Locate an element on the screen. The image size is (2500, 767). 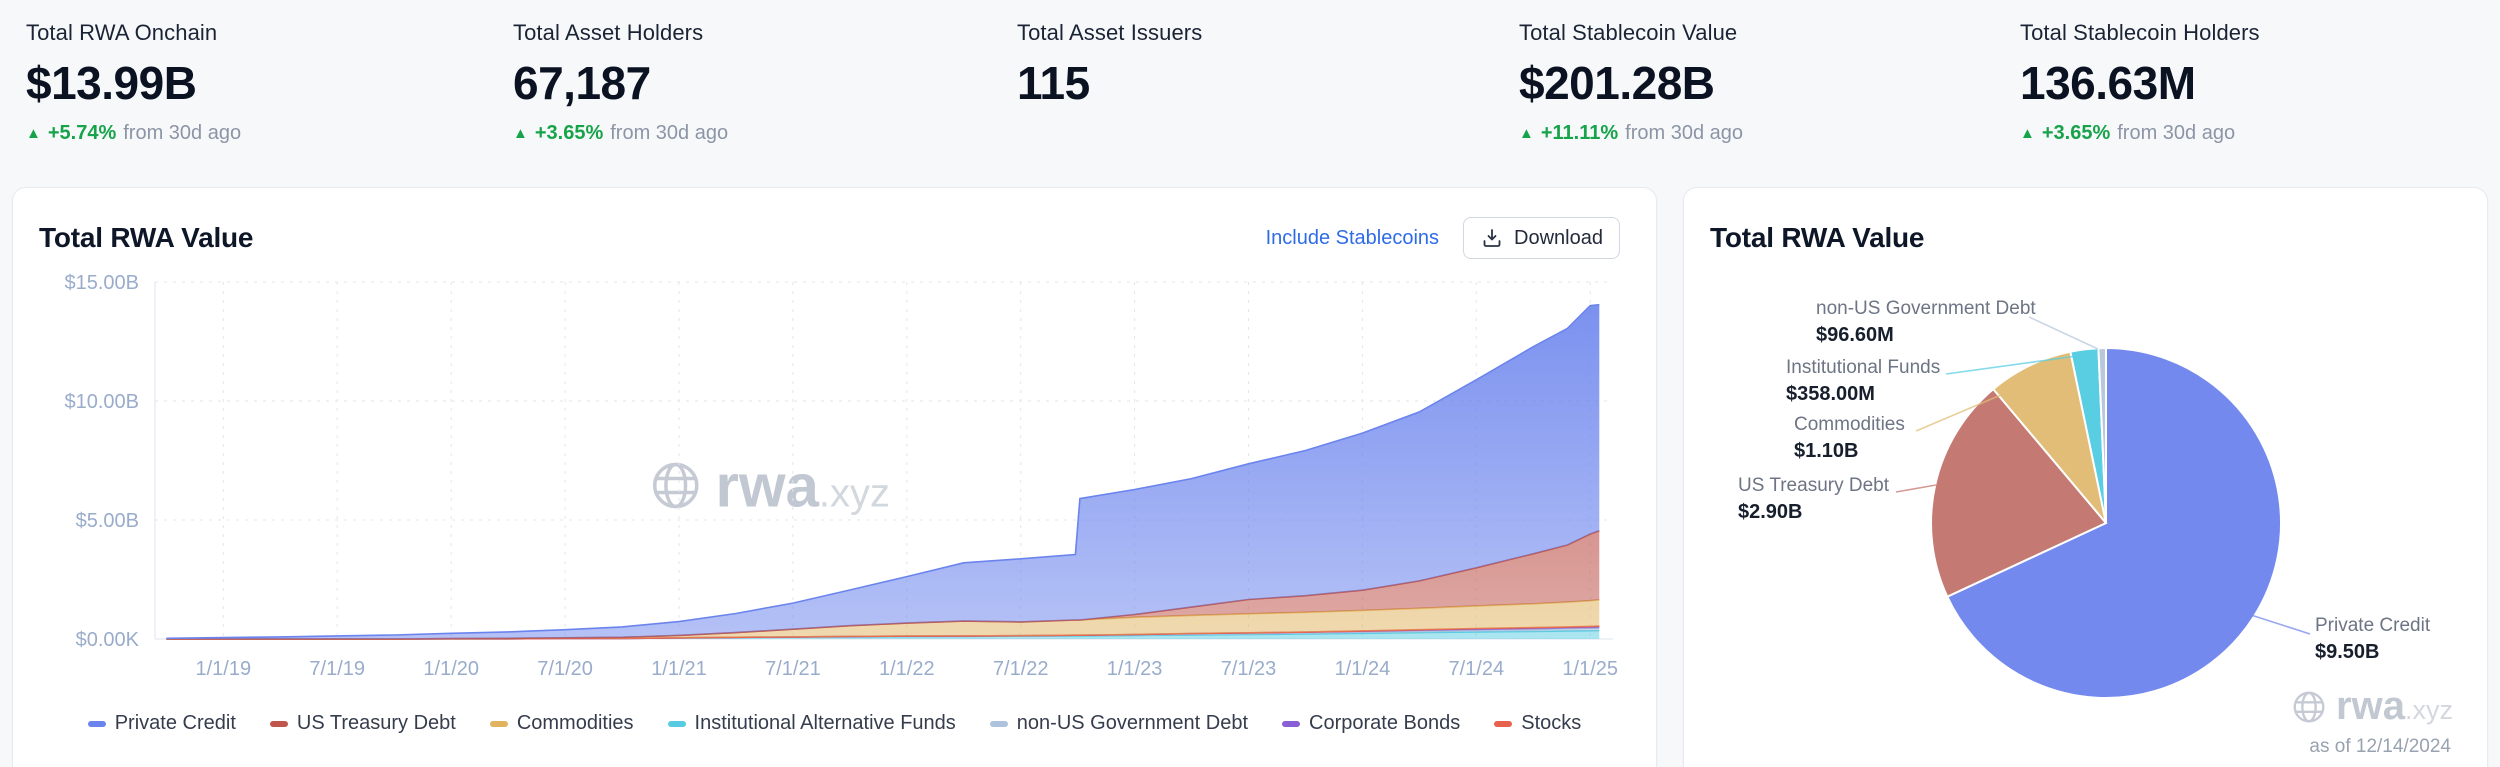
pie-slice-non-us-government-debt is located at coordinates (2102, 435).